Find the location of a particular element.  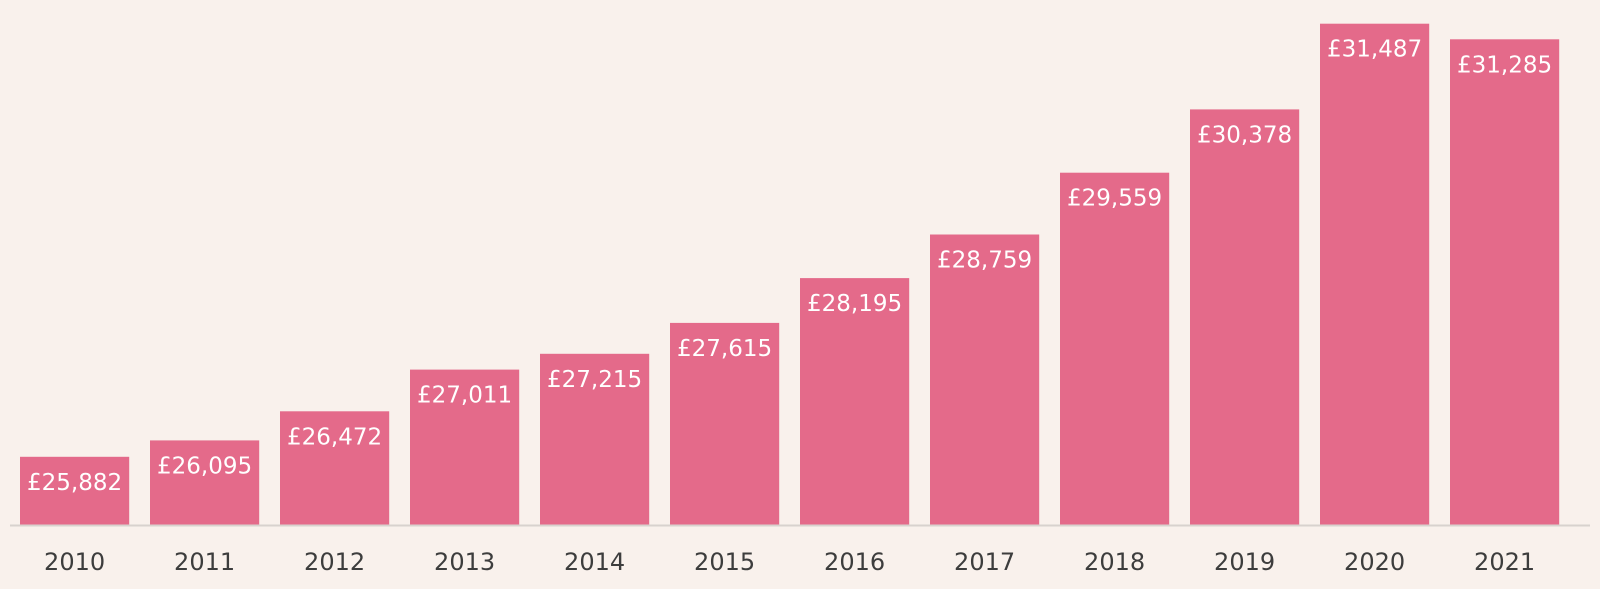

data-label-2011: £26,095 is located at coordinates (204, 466).